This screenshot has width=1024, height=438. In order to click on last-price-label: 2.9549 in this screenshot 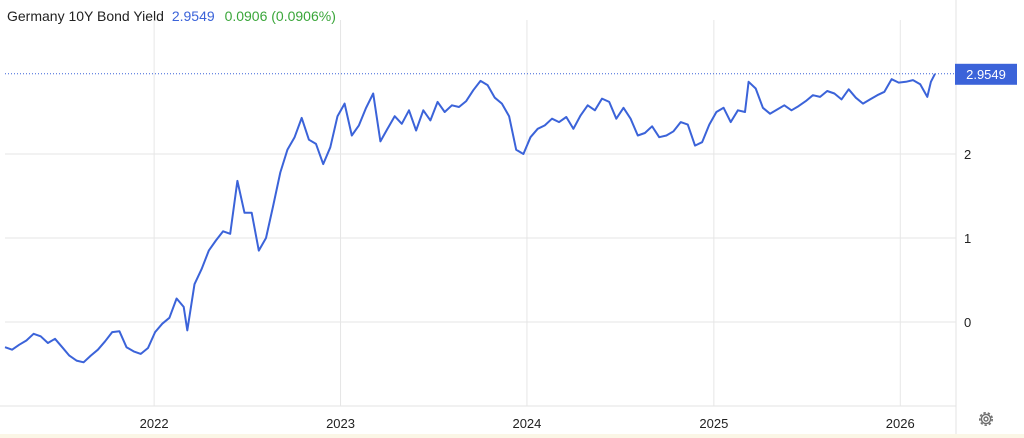, I will do `click(986, 74)`.